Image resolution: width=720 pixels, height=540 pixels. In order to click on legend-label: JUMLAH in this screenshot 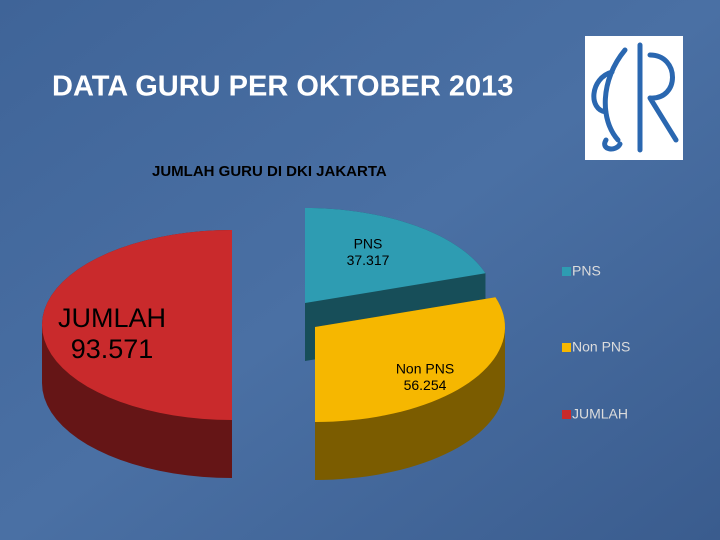, I will do `click(600, 414)`.